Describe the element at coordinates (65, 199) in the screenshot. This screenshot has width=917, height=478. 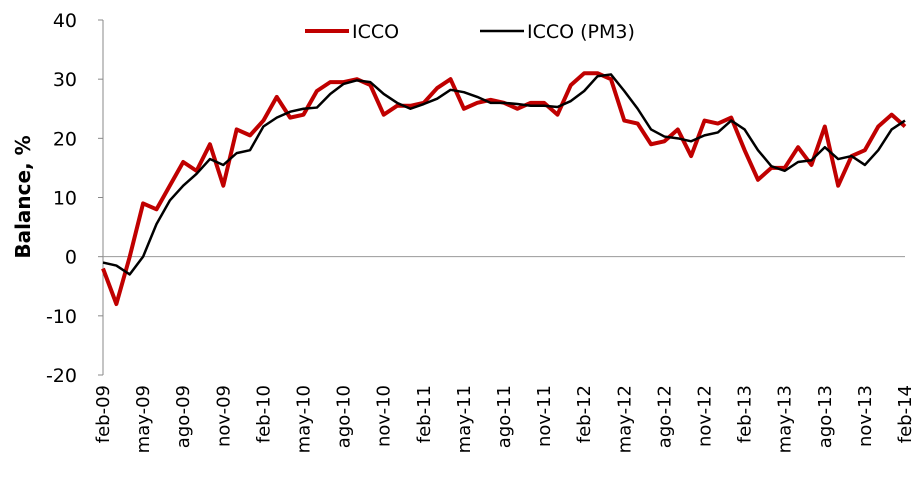
I see `y-tick-label: 10` at that location.